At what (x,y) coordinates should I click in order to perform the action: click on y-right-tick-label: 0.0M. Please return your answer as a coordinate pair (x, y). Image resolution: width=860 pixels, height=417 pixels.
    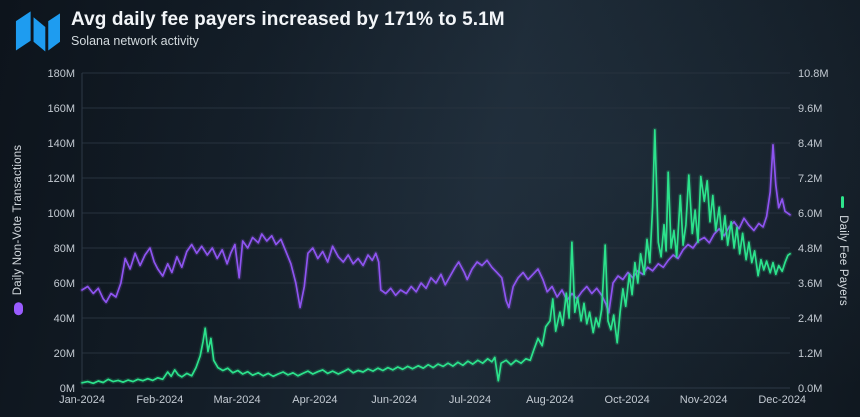
    Looking at the image, I should click on (810, 389).